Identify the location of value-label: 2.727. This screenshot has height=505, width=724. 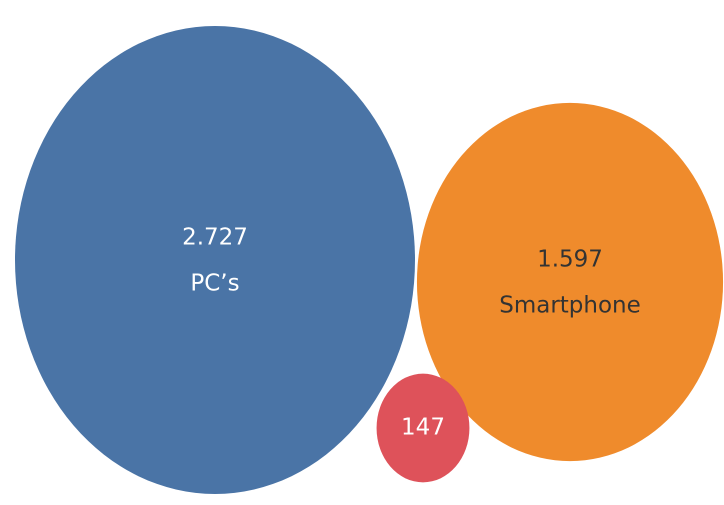
(215, 238).